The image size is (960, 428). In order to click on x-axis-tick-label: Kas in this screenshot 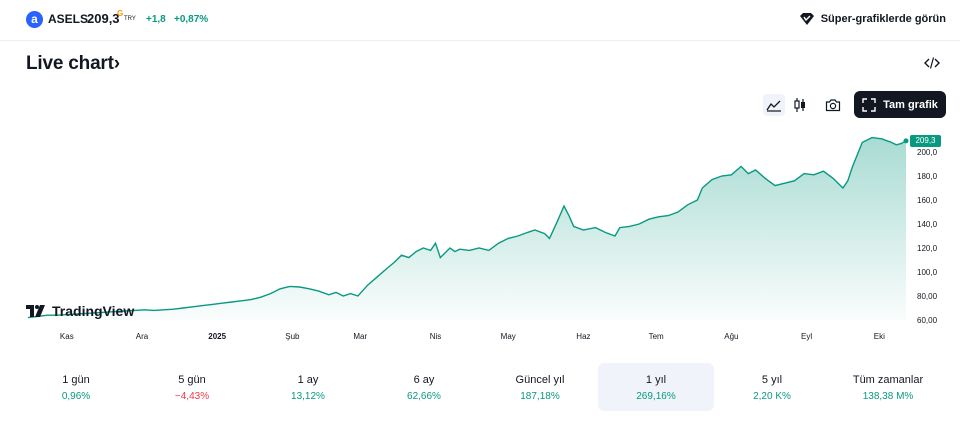, I will do `click(67, 336)`.